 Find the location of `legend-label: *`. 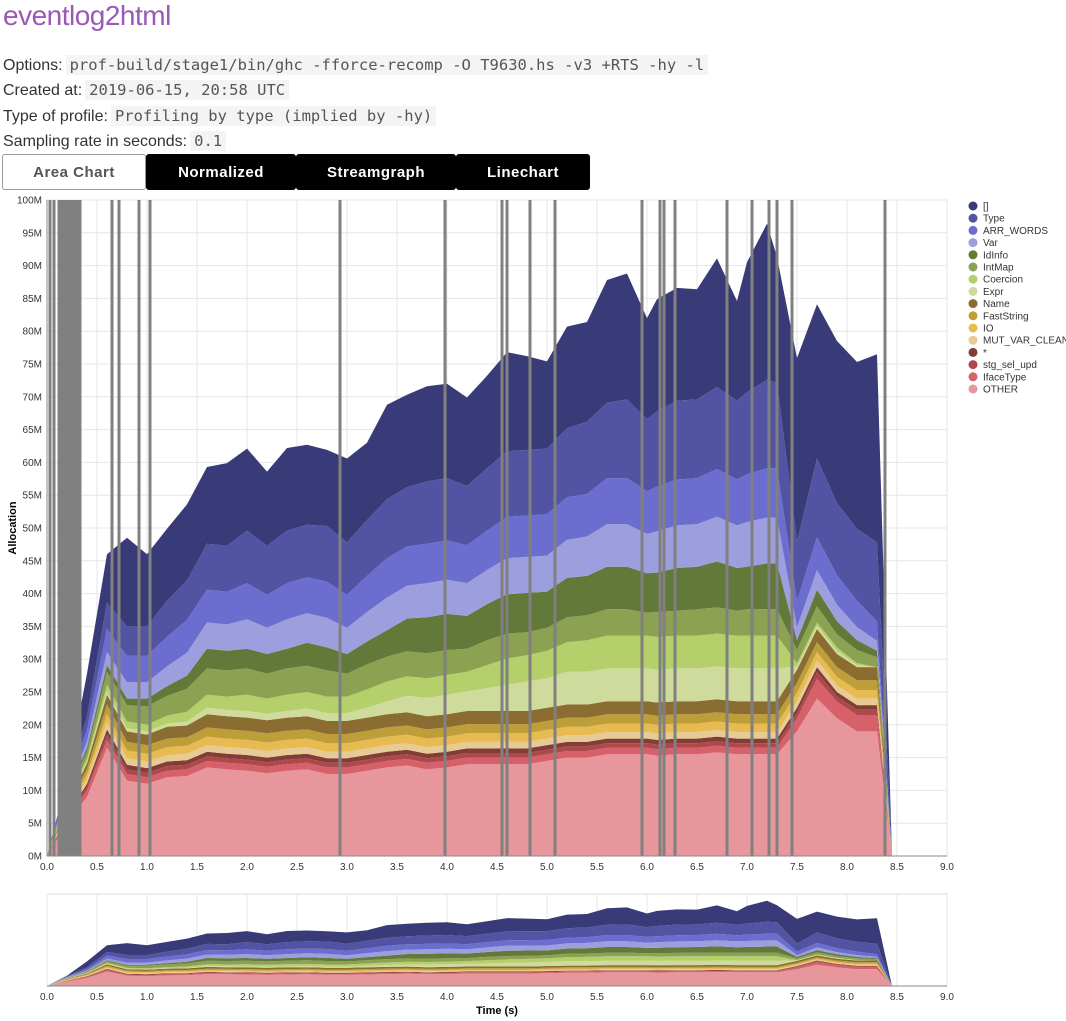

legend-label: * is located at coordinates (985, 353).